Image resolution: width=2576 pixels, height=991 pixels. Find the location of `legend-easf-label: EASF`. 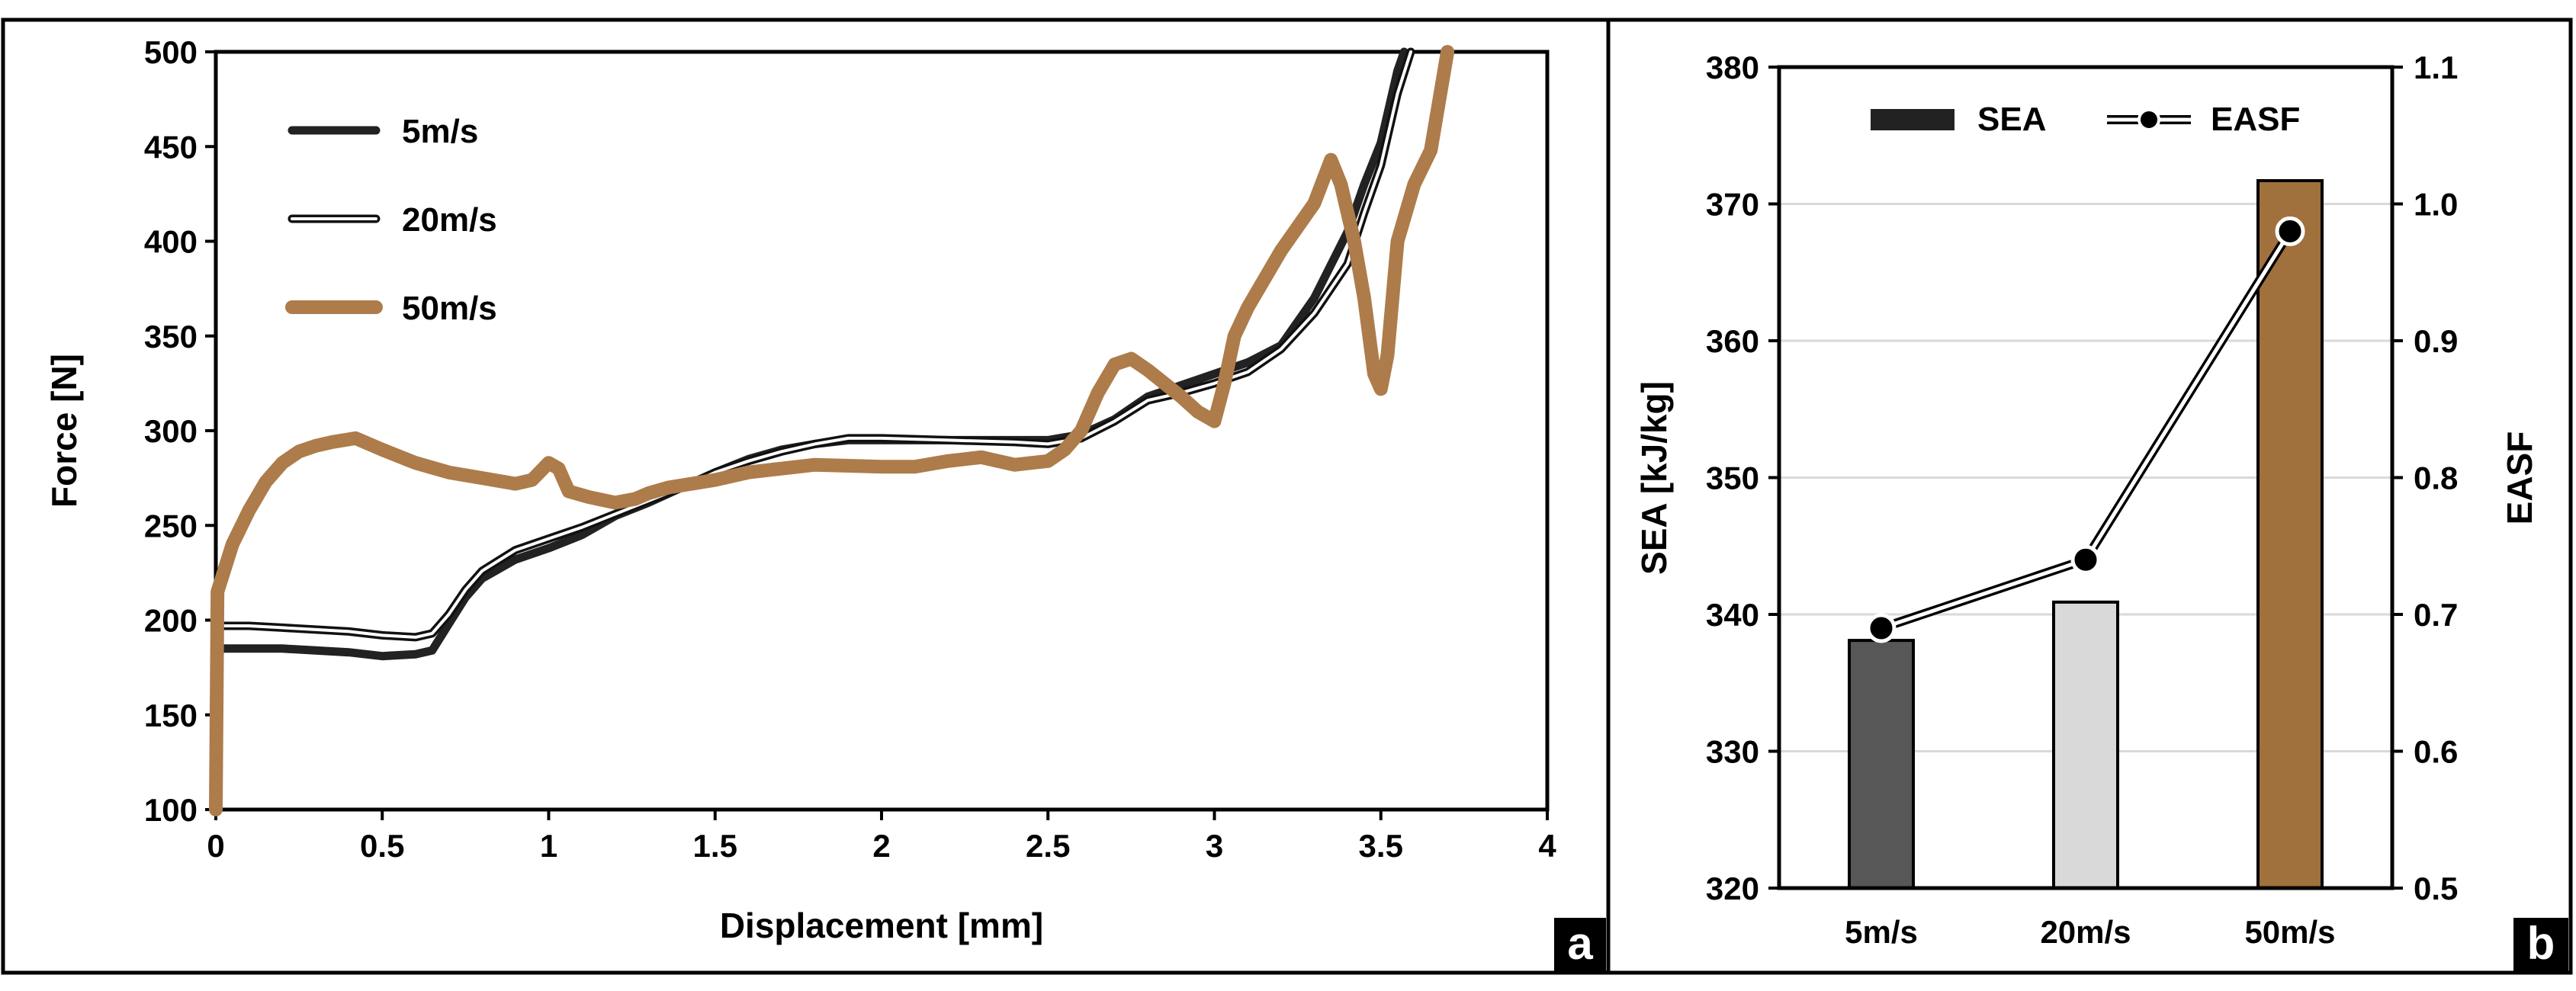

legend-easf-label: EASF is located at coordinates (2255, 120).